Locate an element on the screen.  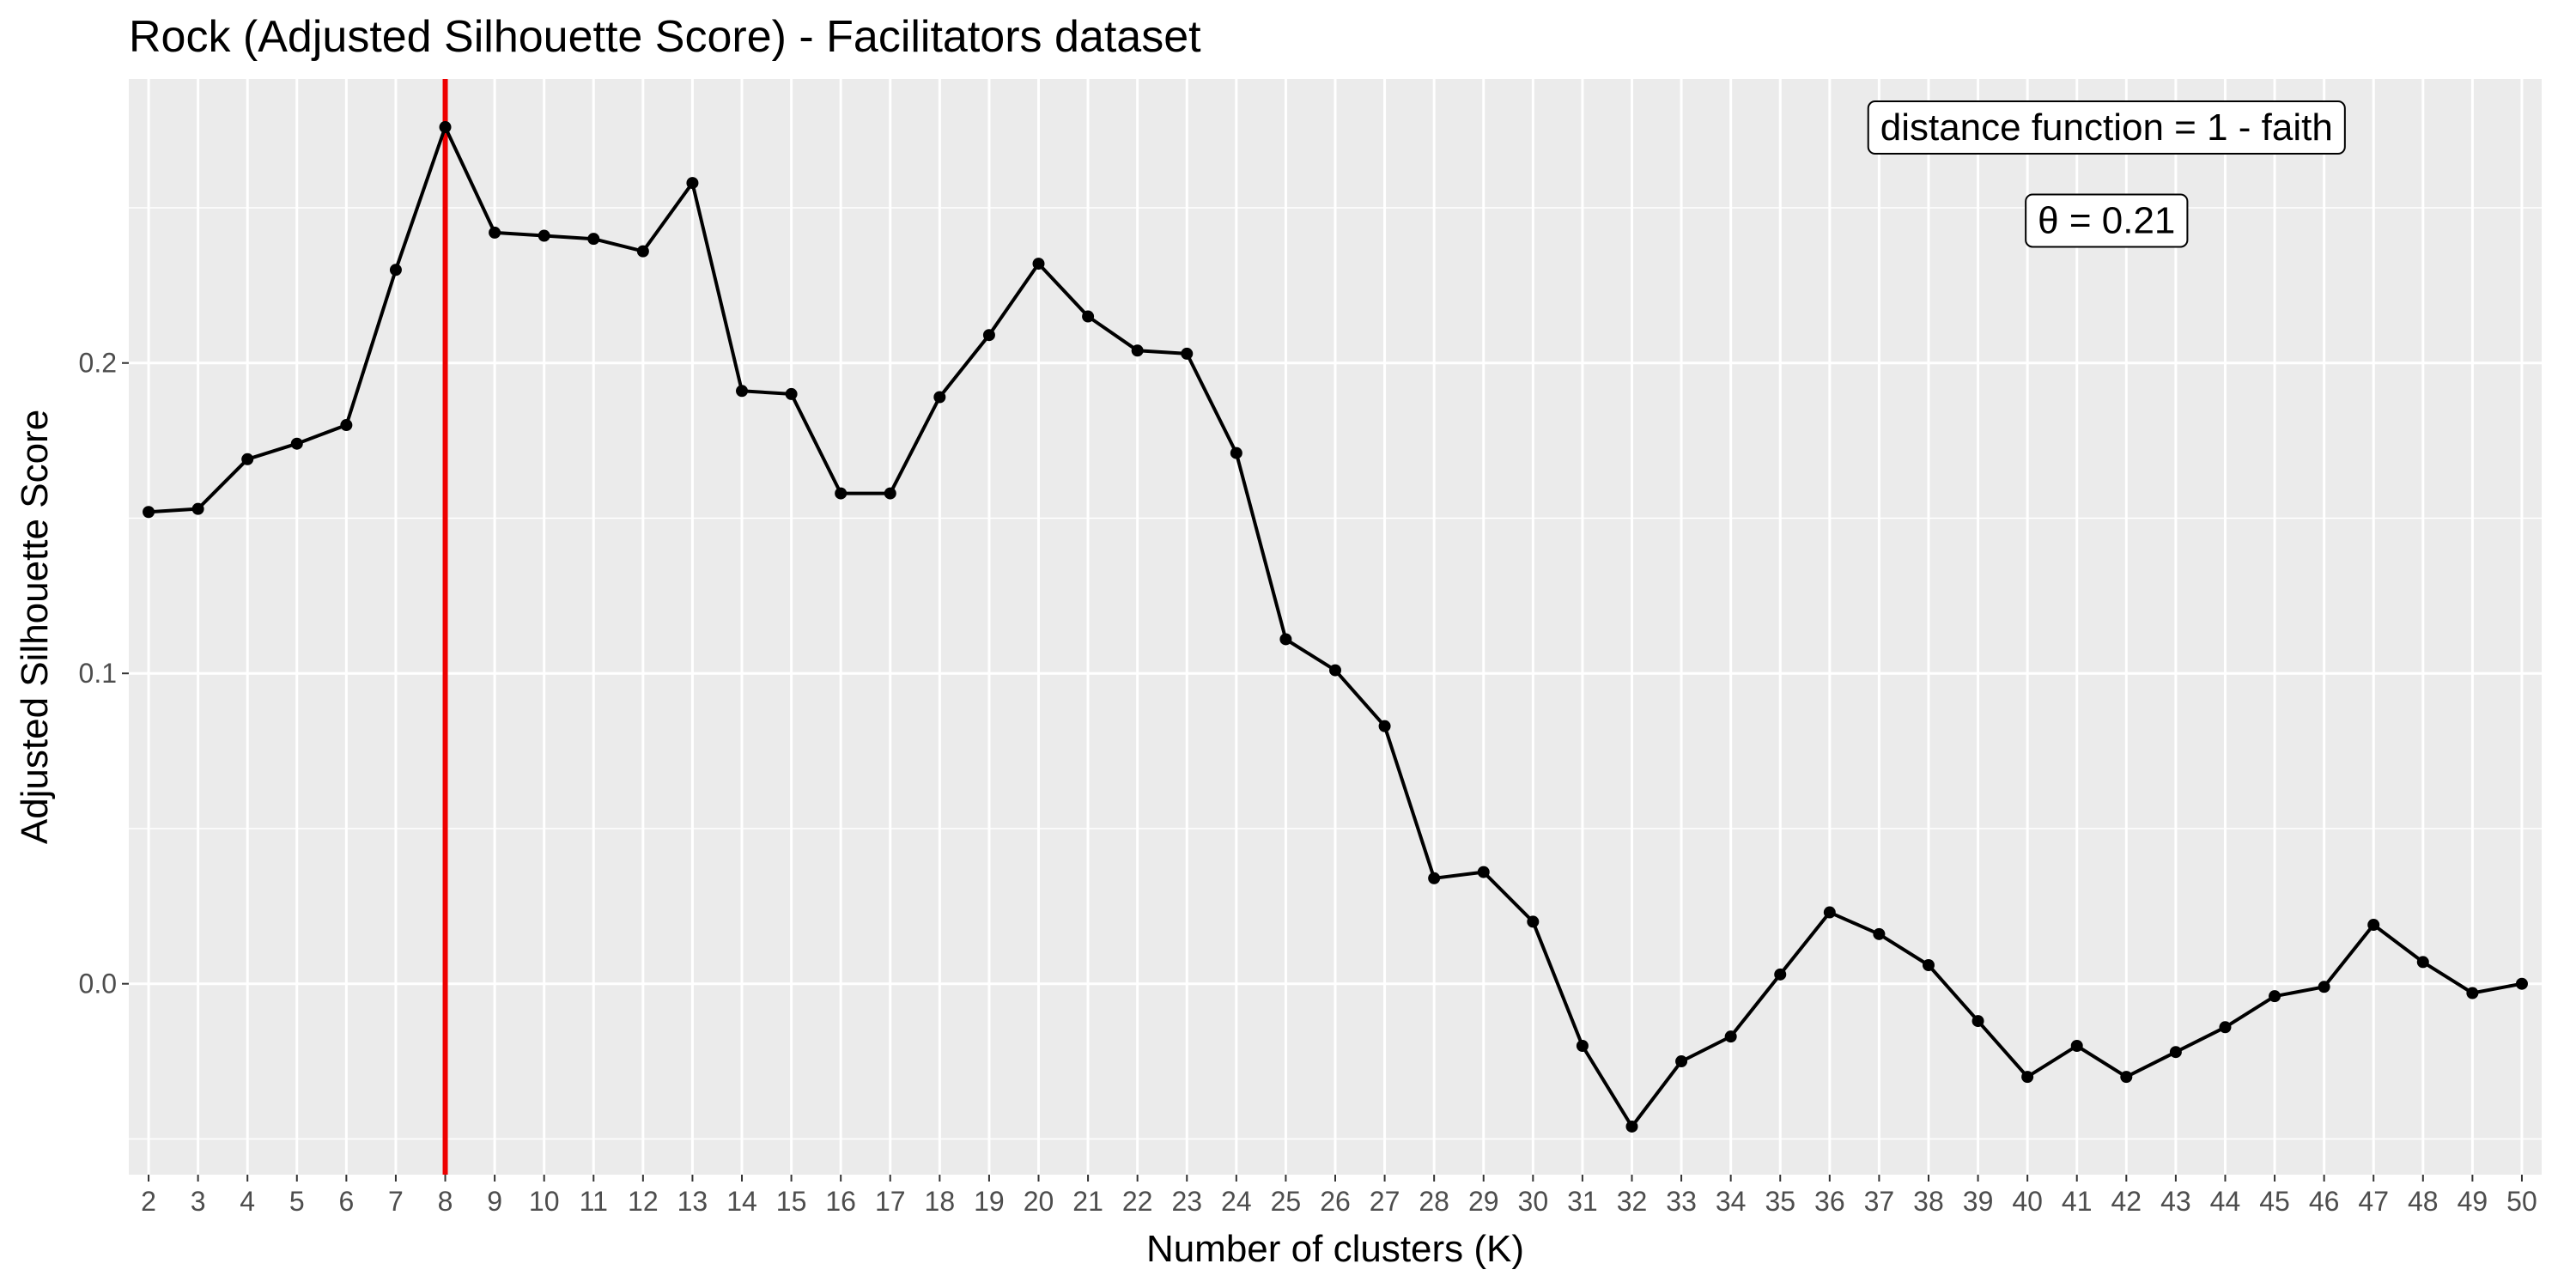
y-tick-label: 0.2 is located at coordinates (98, 364).